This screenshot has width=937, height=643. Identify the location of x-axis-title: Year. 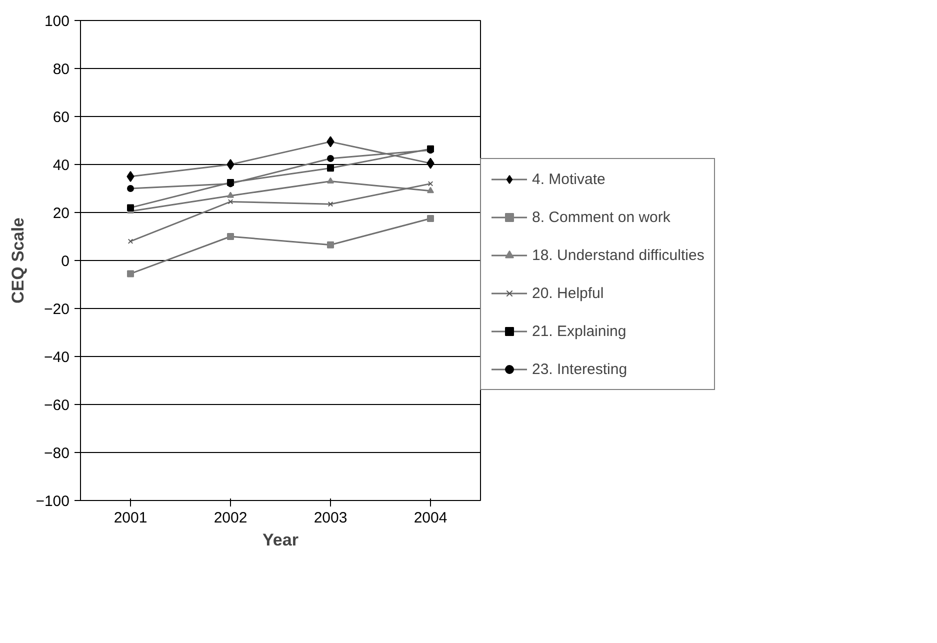
(280, 540).